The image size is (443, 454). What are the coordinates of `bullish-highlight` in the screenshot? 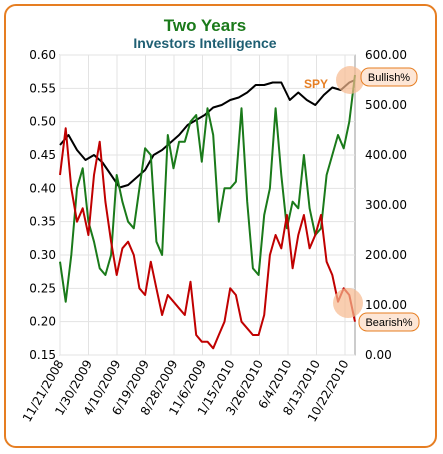 It's located at (350, 80).